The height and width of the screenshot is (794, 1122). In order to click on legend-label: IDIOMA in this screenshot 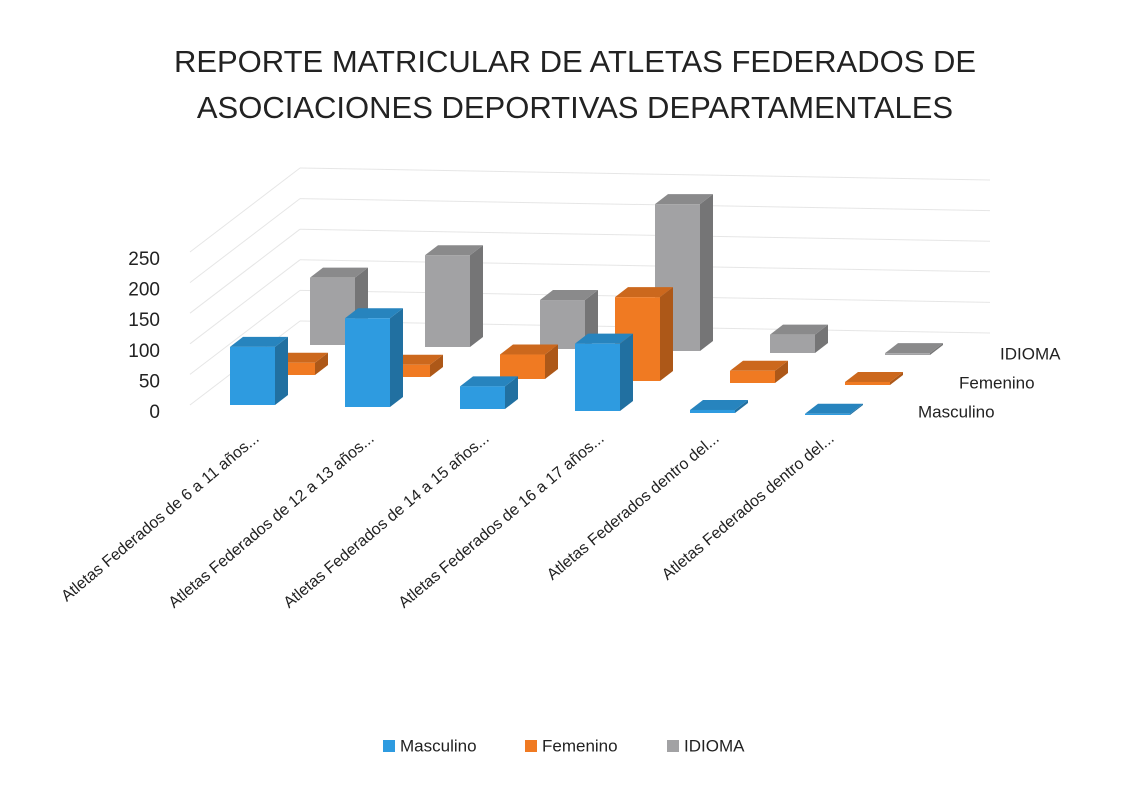, I will do `click(714, 745)`.